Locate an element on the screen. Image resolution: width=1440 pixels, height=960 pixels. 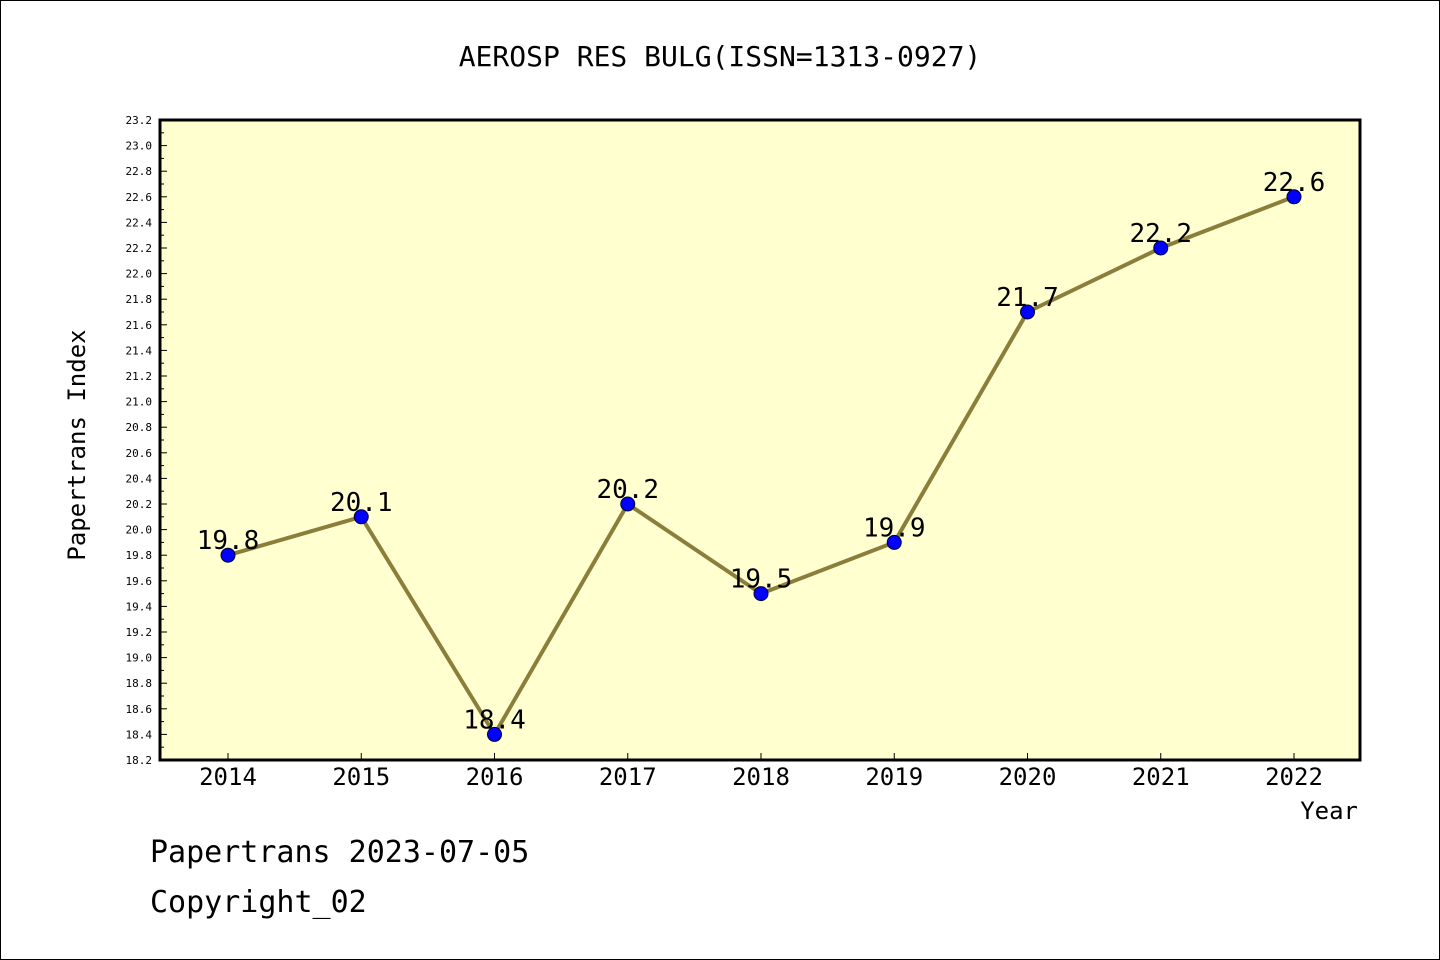
y-tick-label: 19.6 is located at coordinates (139, 581).